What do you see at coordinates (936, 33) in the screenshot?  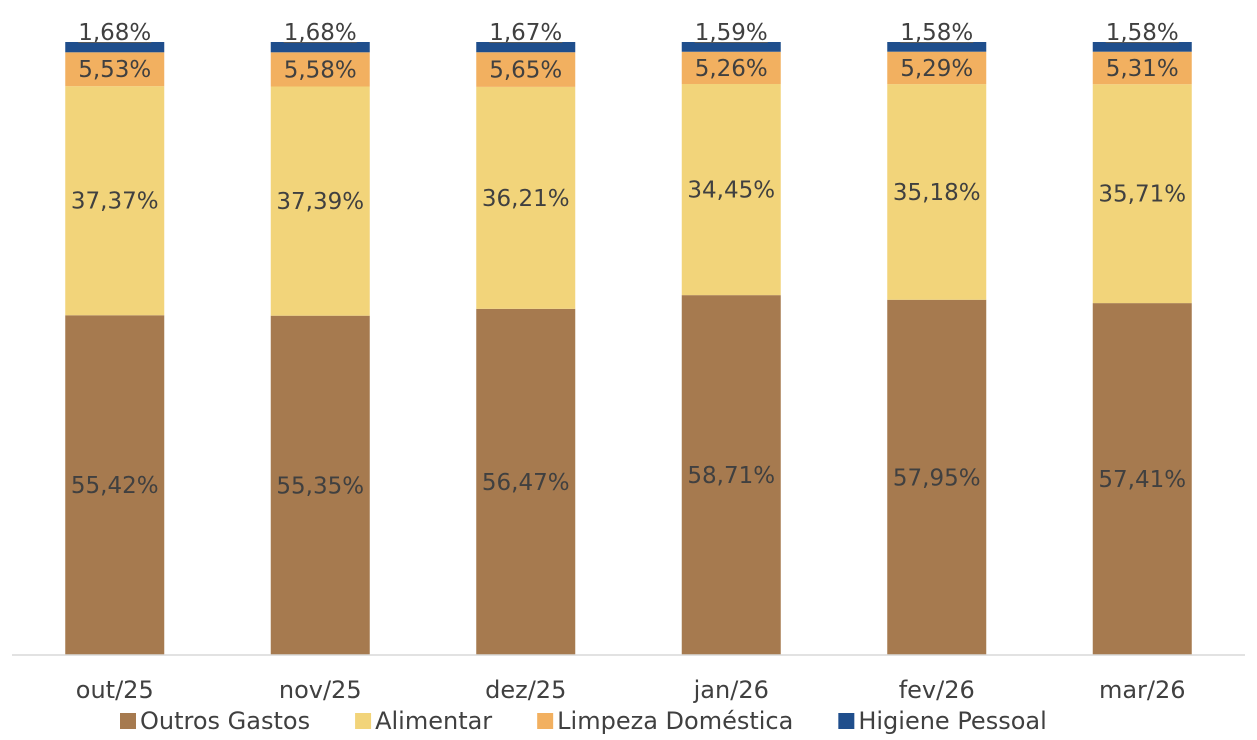 I see `data-label-higiene-pessoal-fev-26: 1,58%` at bounding box center [936, 33].